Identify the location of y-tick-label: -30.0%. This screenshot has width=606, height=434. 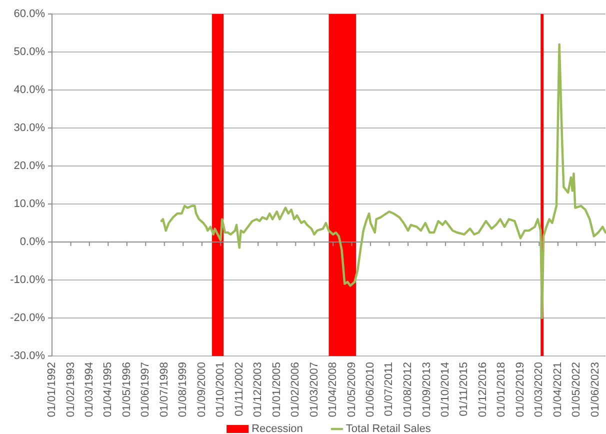
(28, 356).